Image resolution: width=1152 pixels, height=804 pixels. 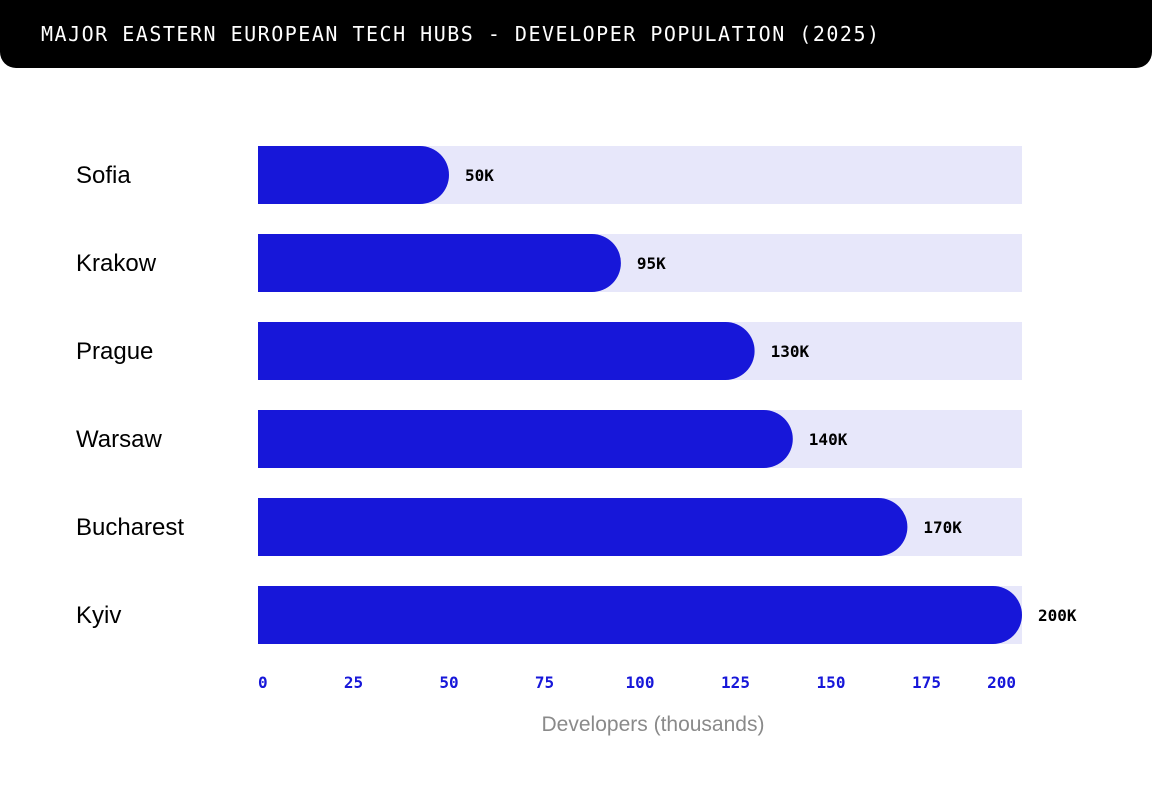 I want to click on bar-sofia, so click(x=353, y=175).